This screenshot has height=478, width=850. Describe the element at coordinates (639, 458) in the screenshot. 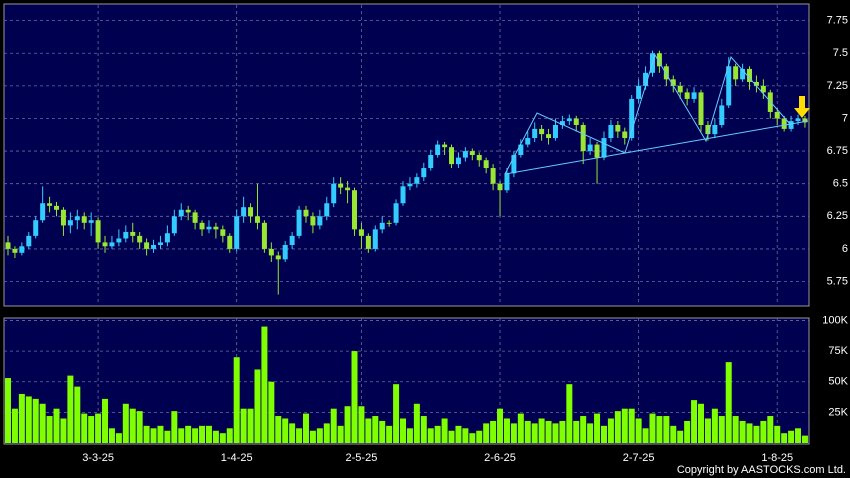

I see `x-tick-label: 2-7-25` at that location.